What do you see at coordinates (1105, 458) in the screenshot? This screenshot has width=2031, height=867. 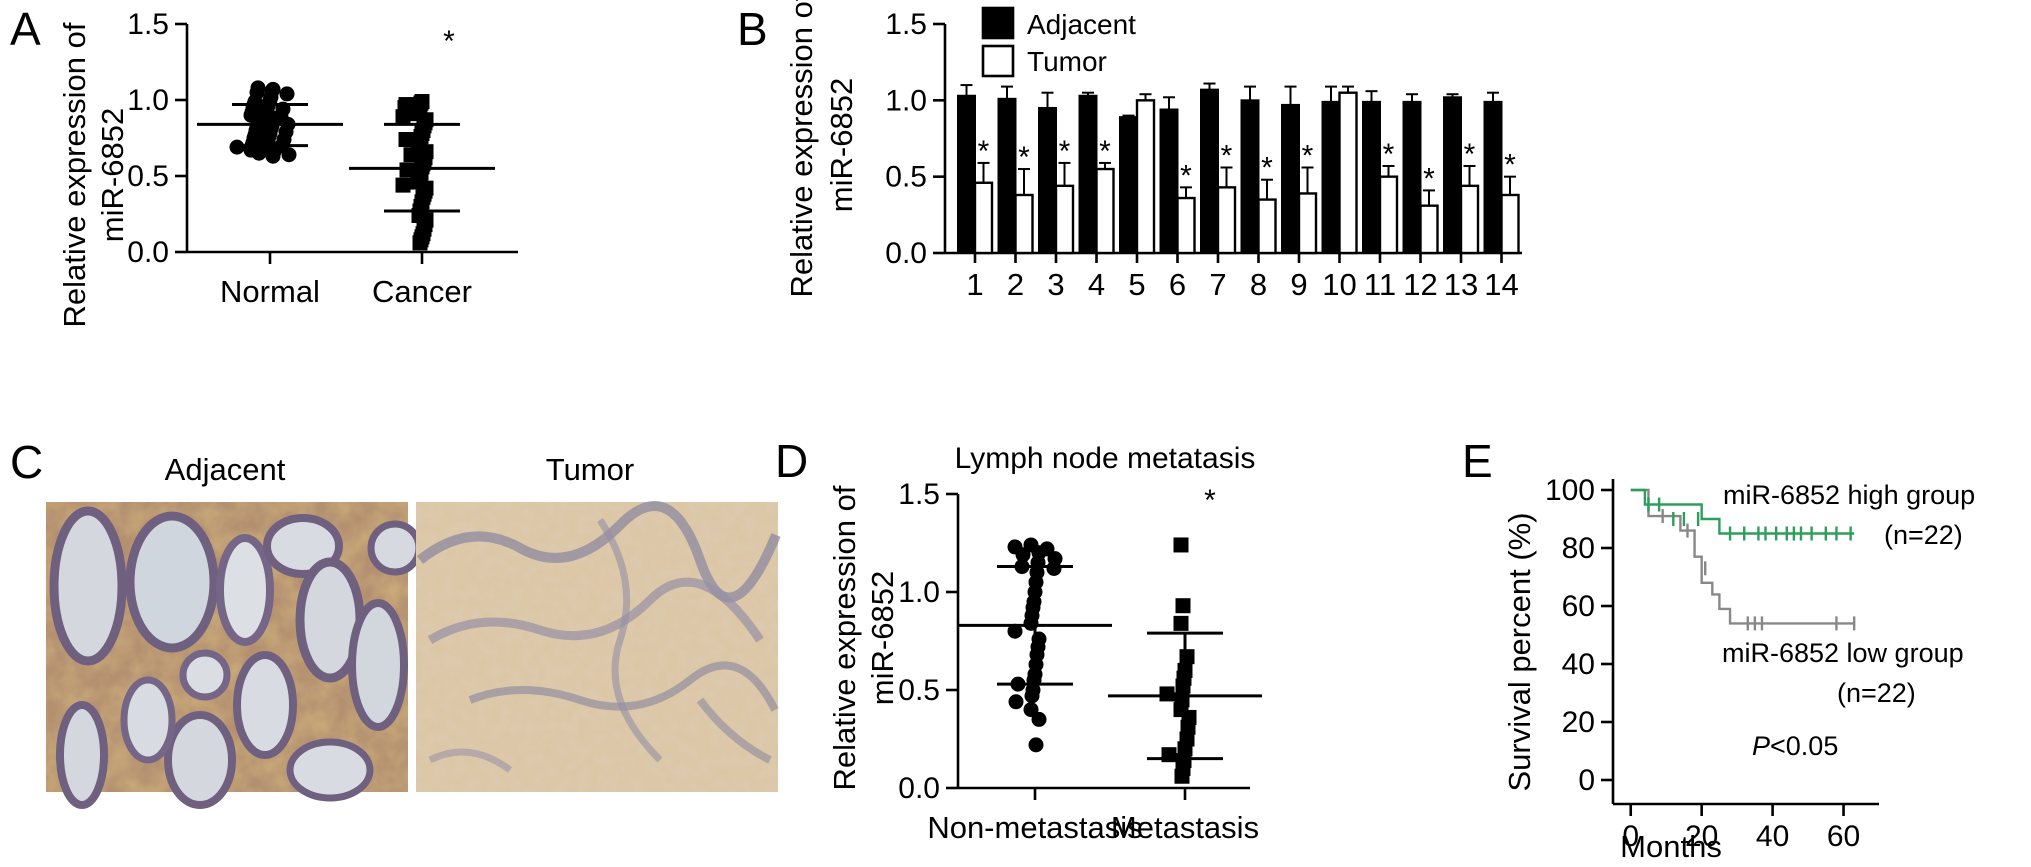 I see `panel-d-title: Lymph node metatasis` at bounding box center [1105, 458].